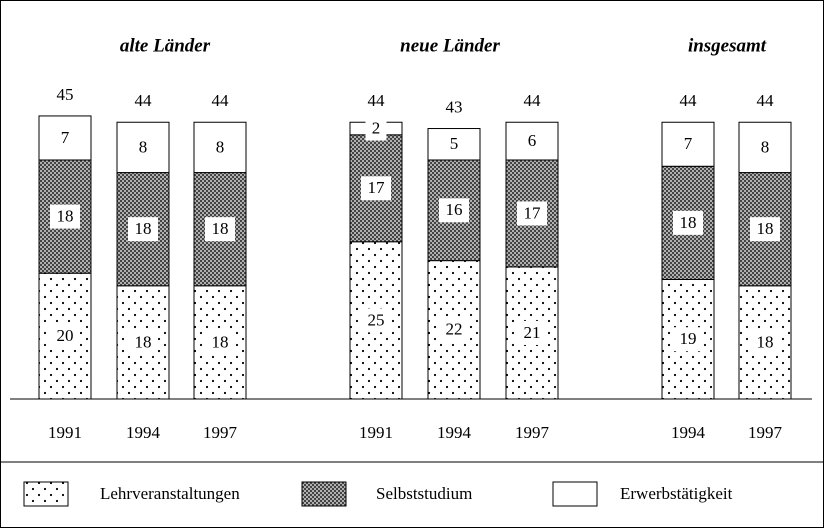 Image resolution: width=824 pixels, height=528 pixels. I want to click on segment-label: 22, so click(454, 329).